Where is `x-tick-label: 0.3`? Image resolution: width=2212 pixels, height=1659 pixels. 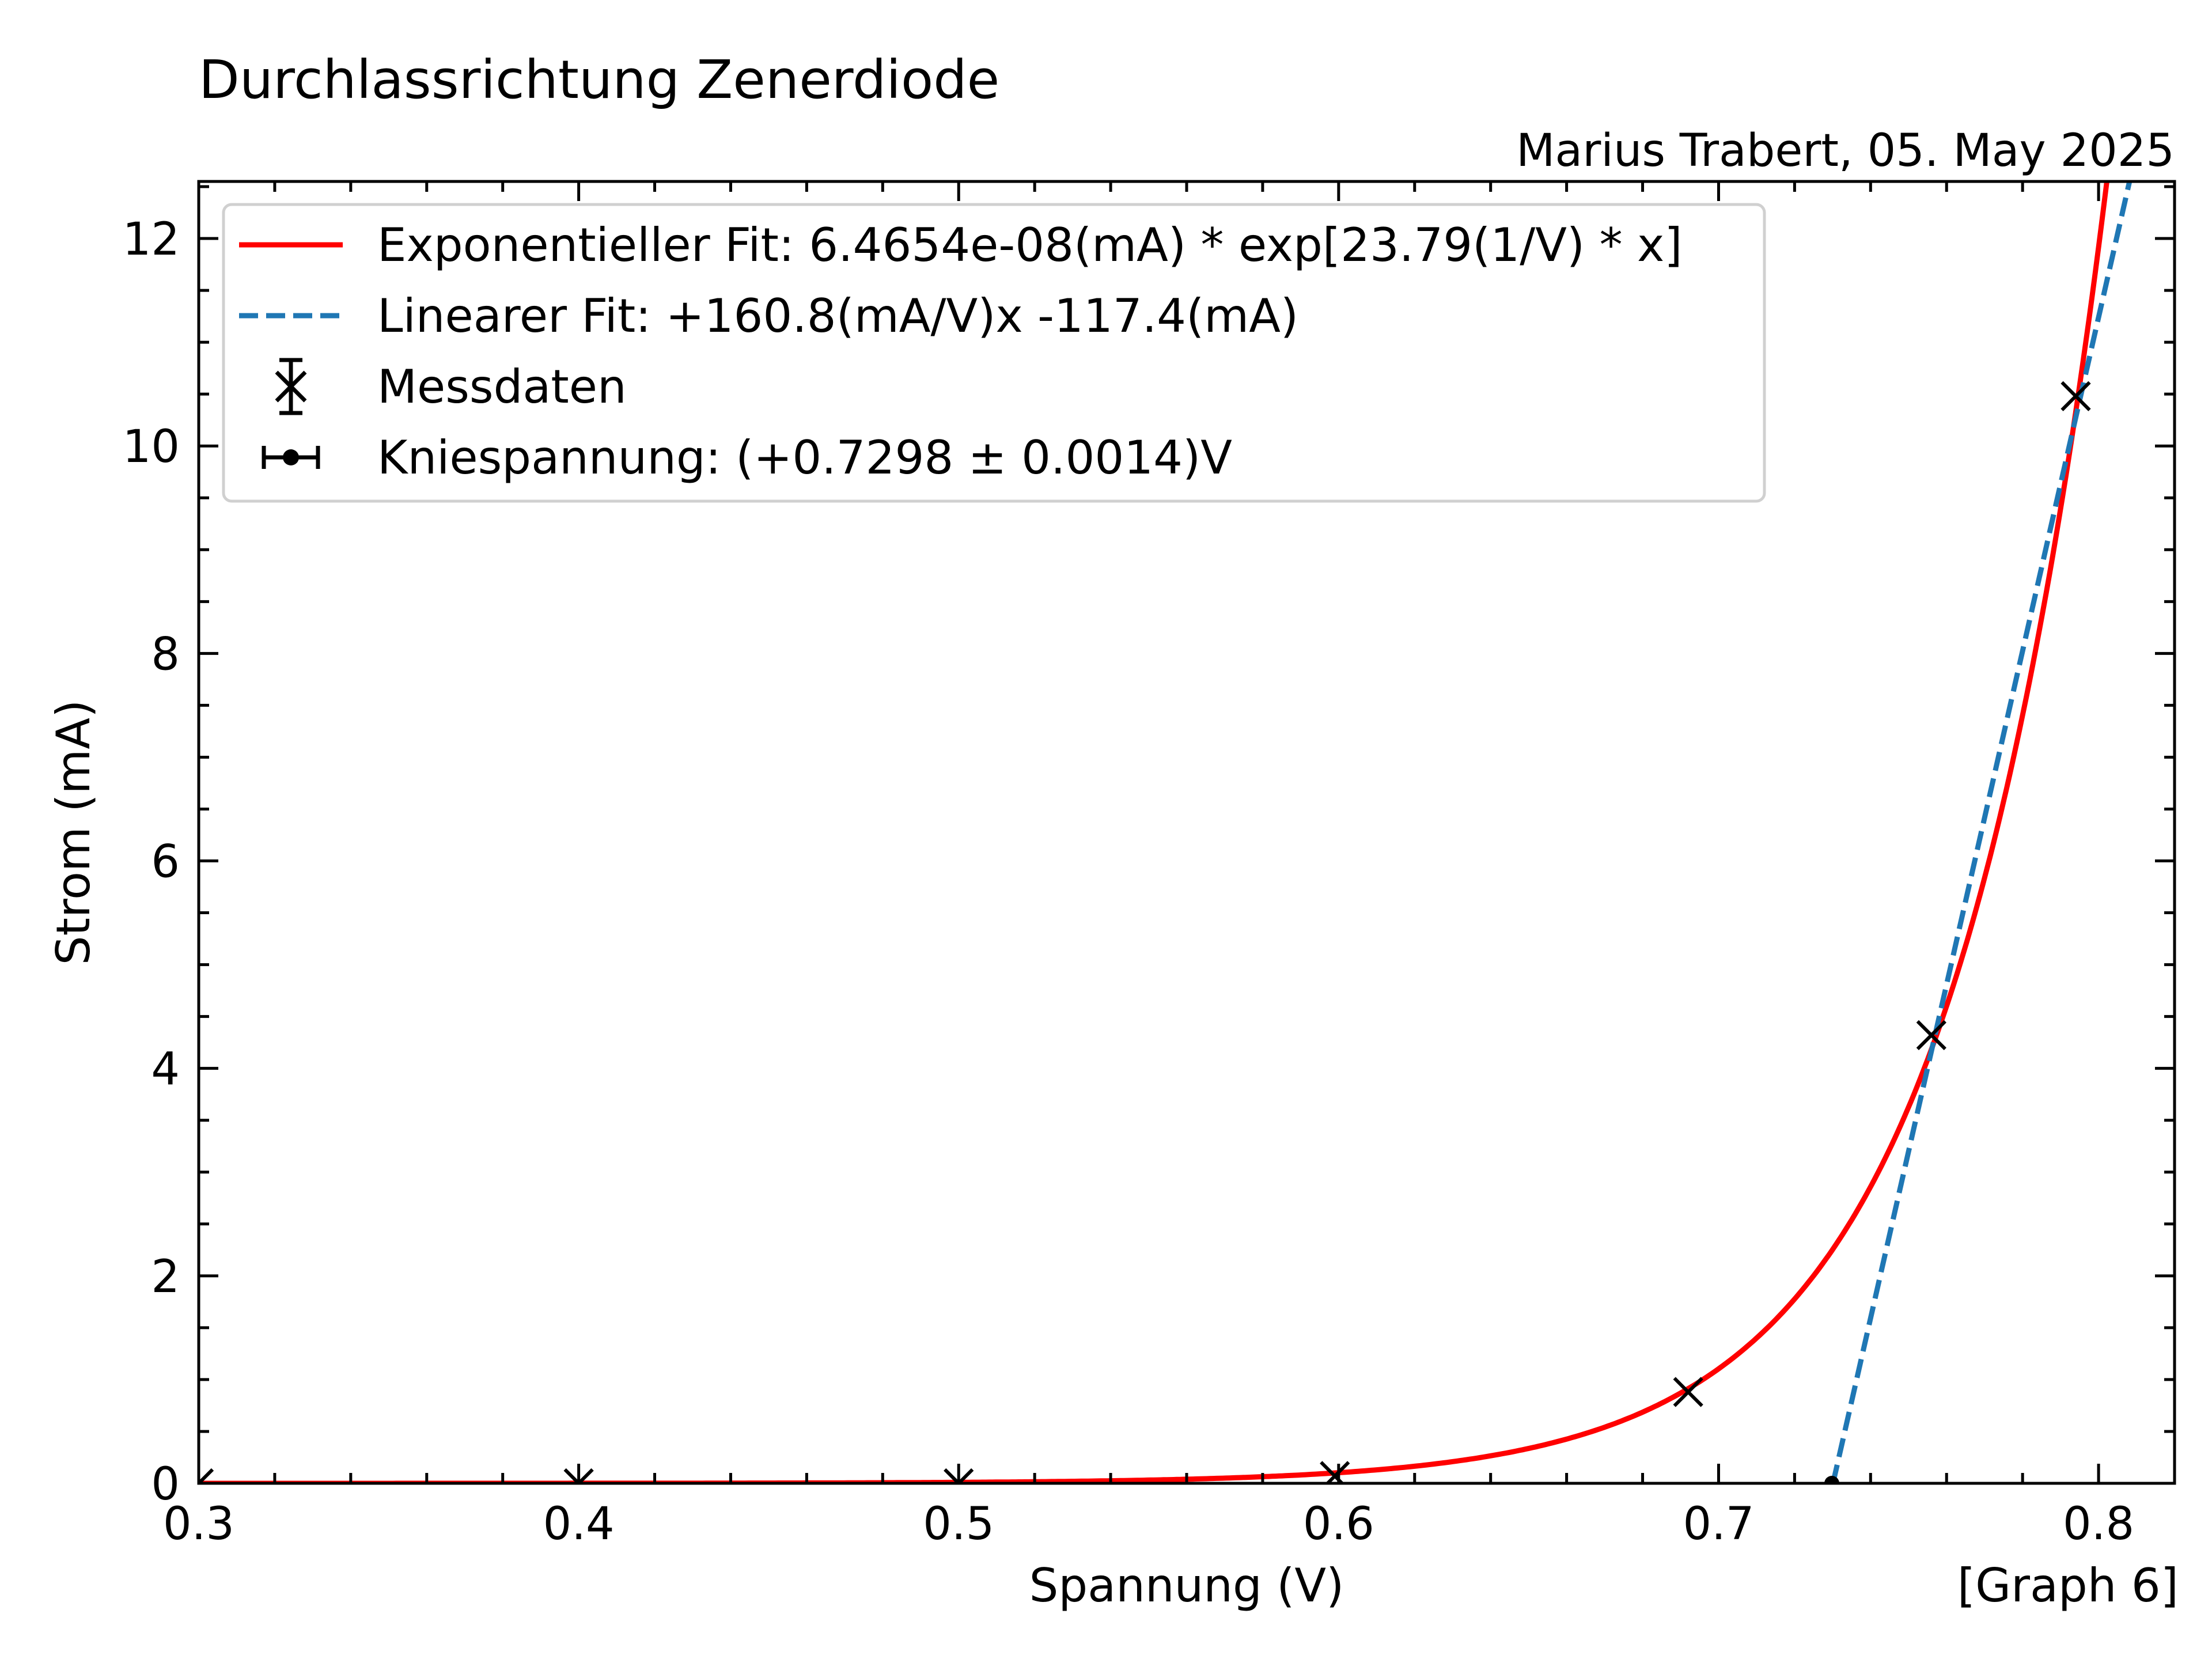
x-tick-label: 0.3 is located at coordinates (198, 1524).